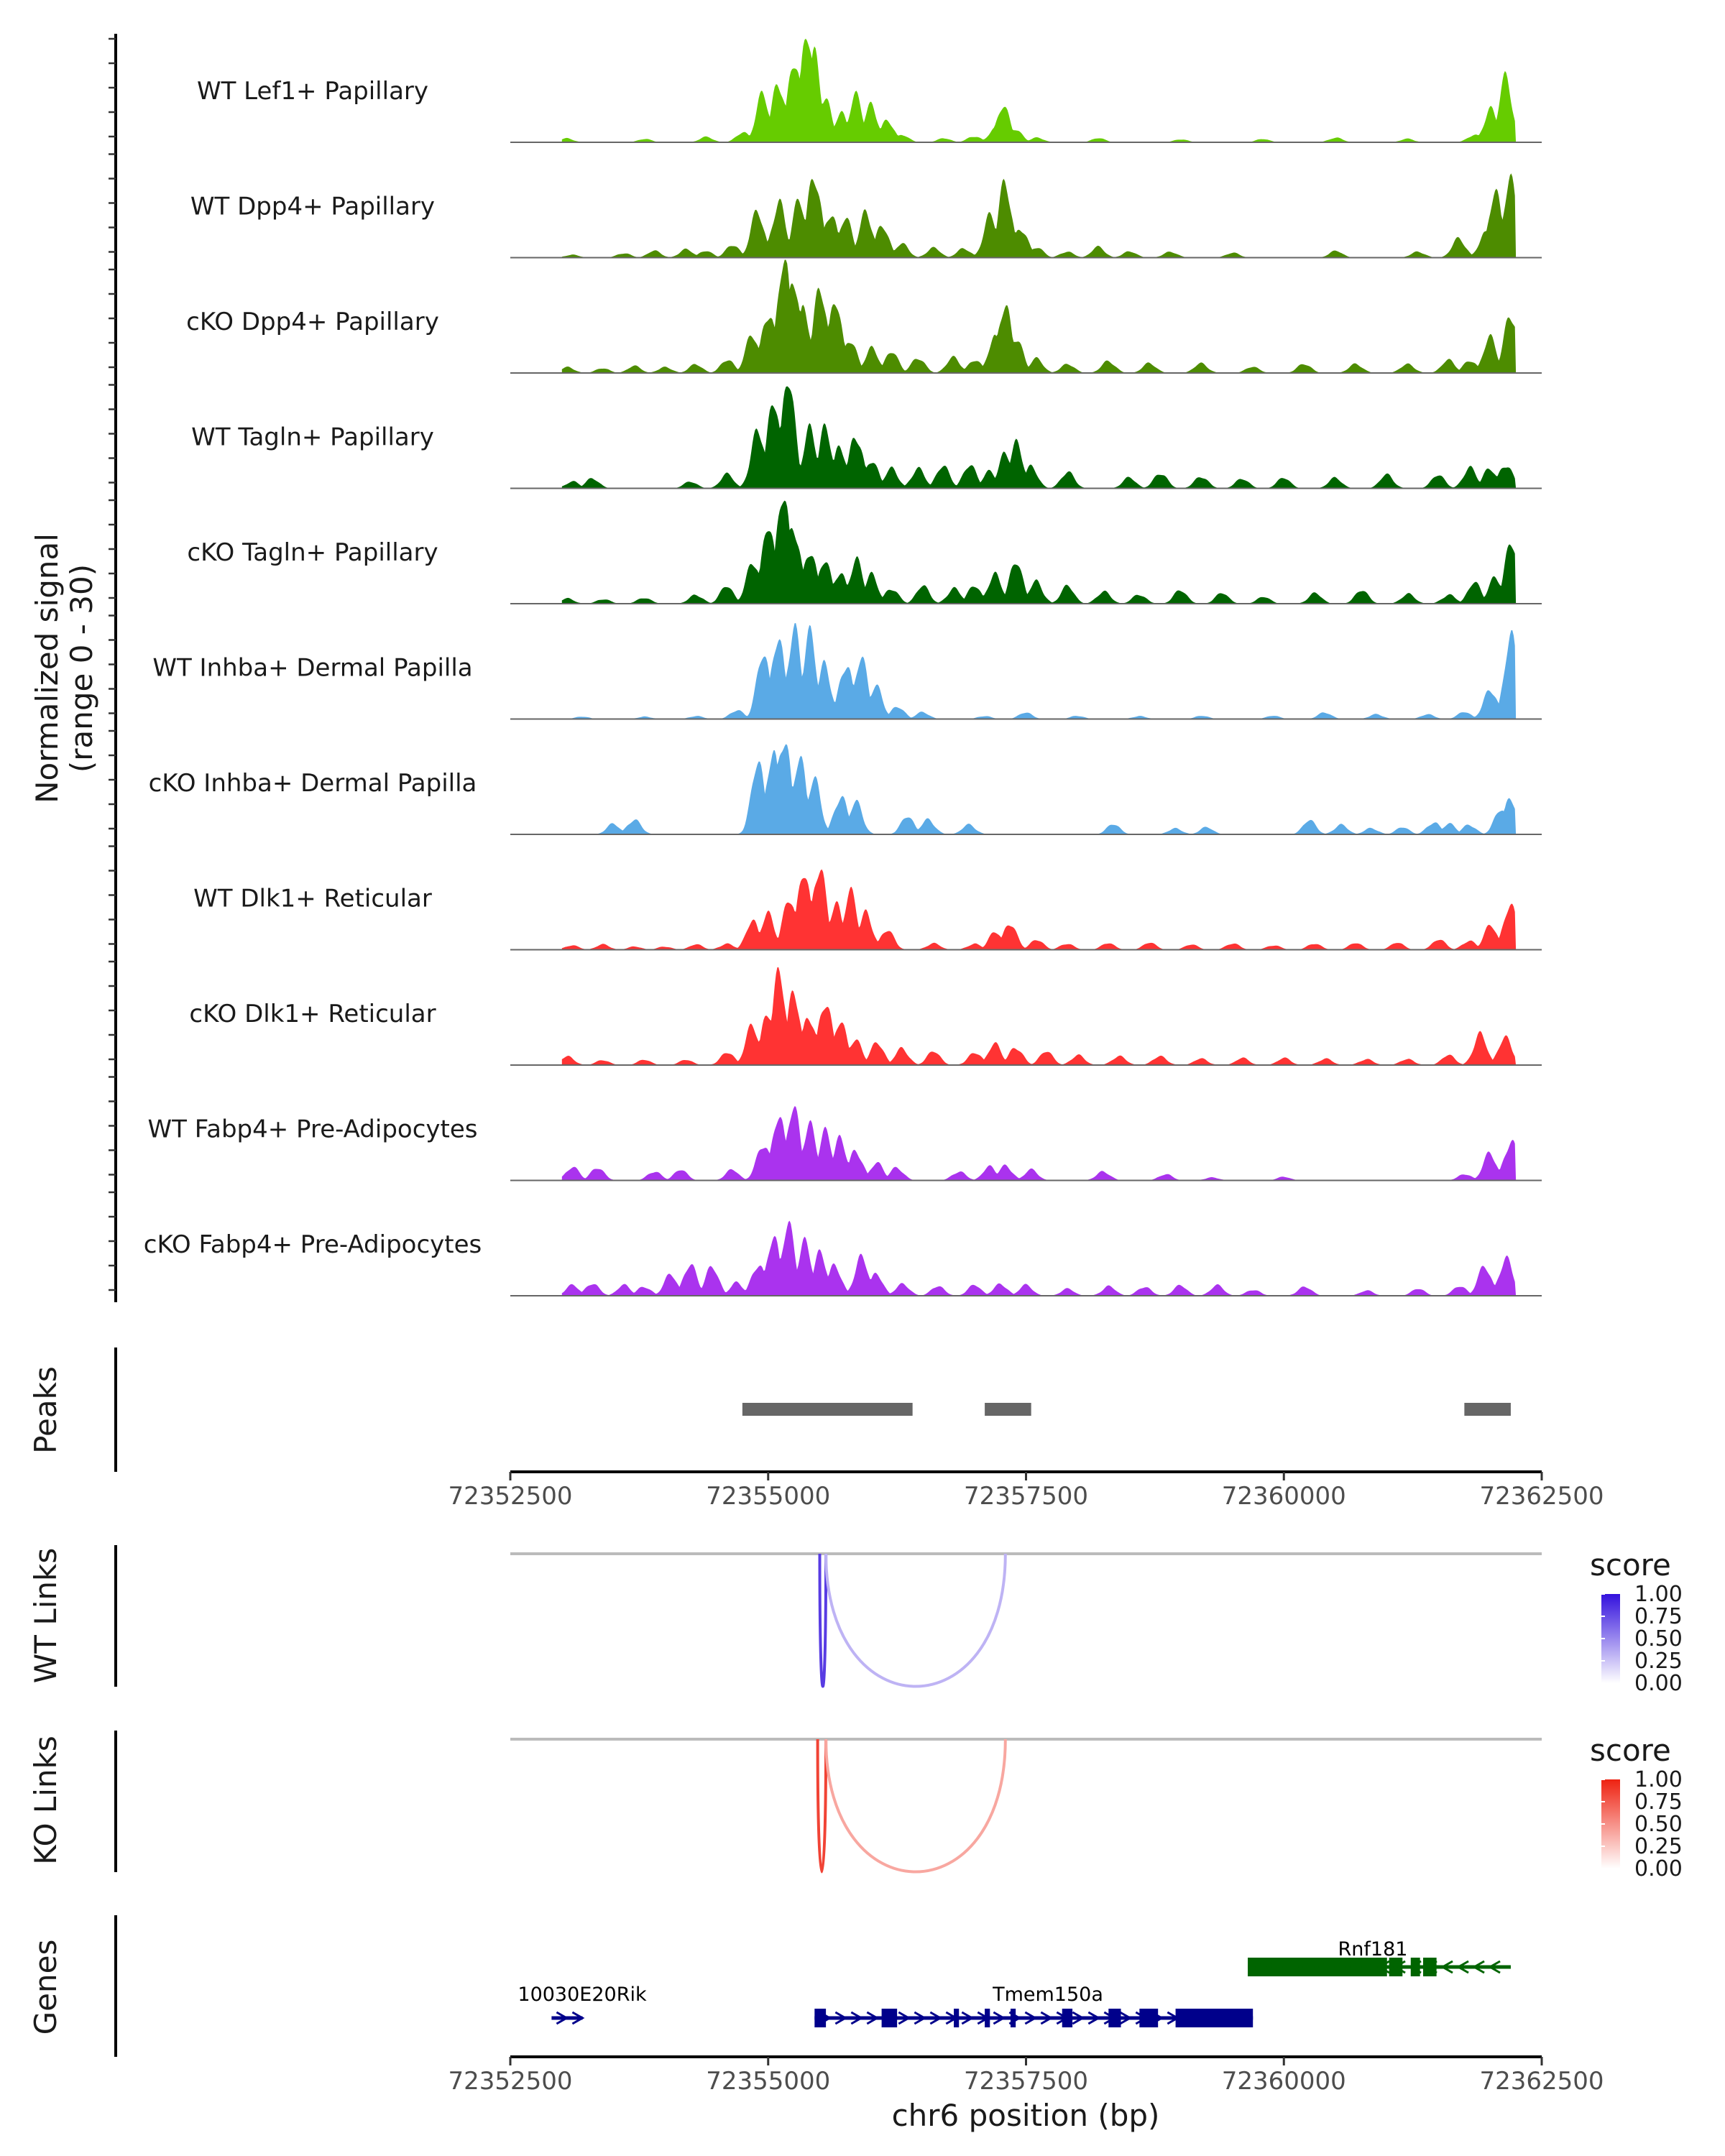 The width and height of the screenshot is (1725, 2156). What do you see at coordinates (312, 322) in the screenshot?
I see `coverage-track-label: cKO Dpp4+ Papillary` at bounding box center [312, 322].